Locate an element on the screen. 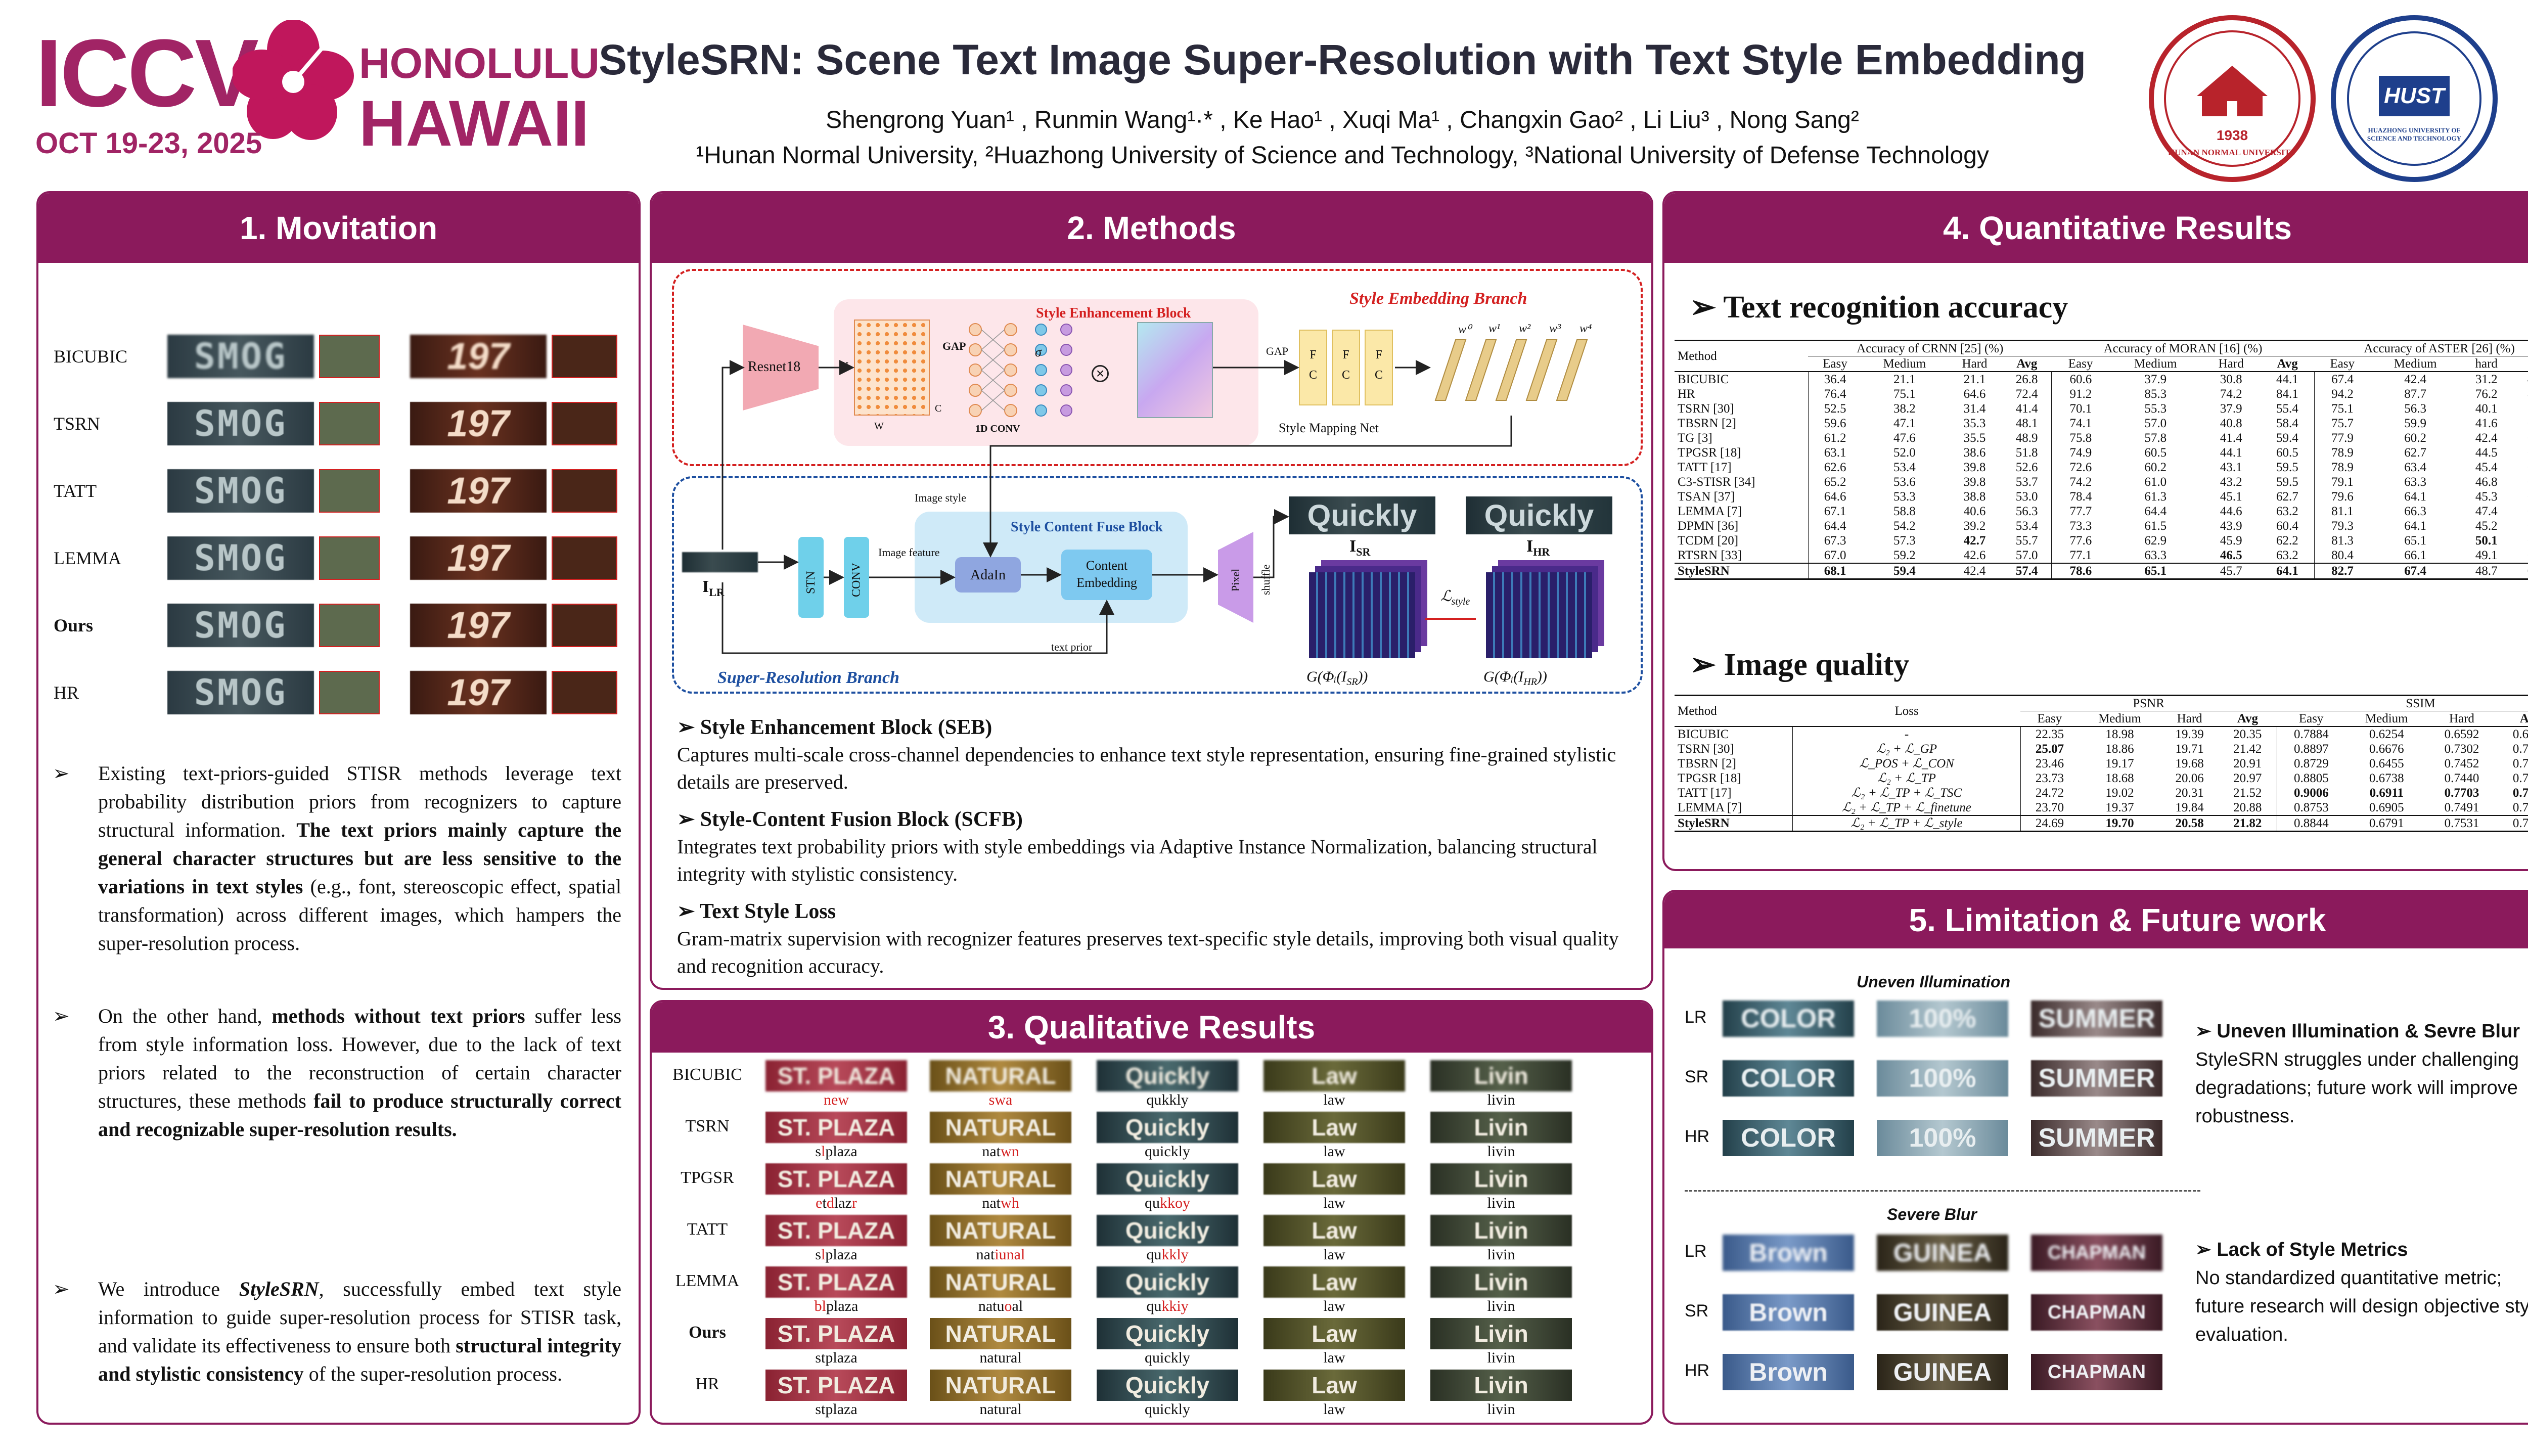 The width and height of the screenshot is (2528, 1456). qual-method-label: Ours is located at coordinates (708, 1332).